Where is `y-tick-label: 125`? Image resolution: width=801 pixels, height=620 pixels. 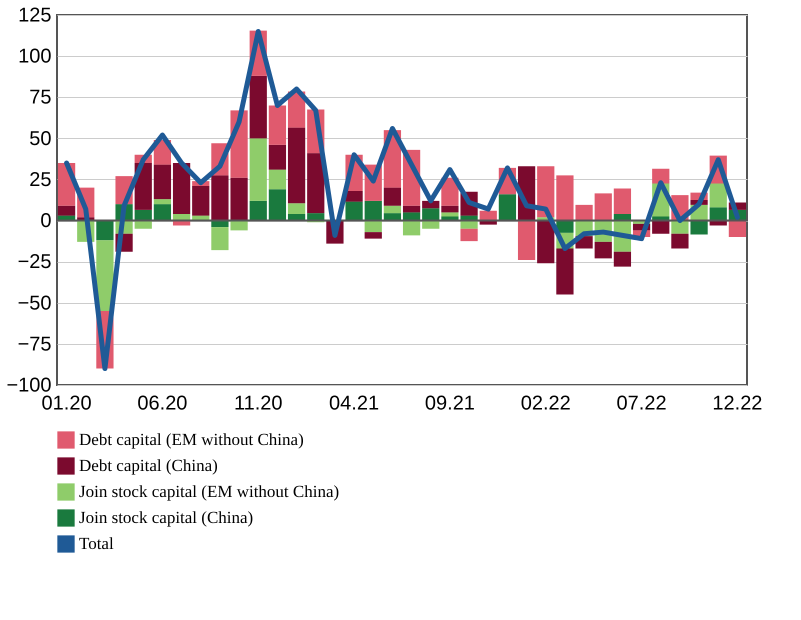 y-tick-label: 125 is located at coordinates (35, 15).